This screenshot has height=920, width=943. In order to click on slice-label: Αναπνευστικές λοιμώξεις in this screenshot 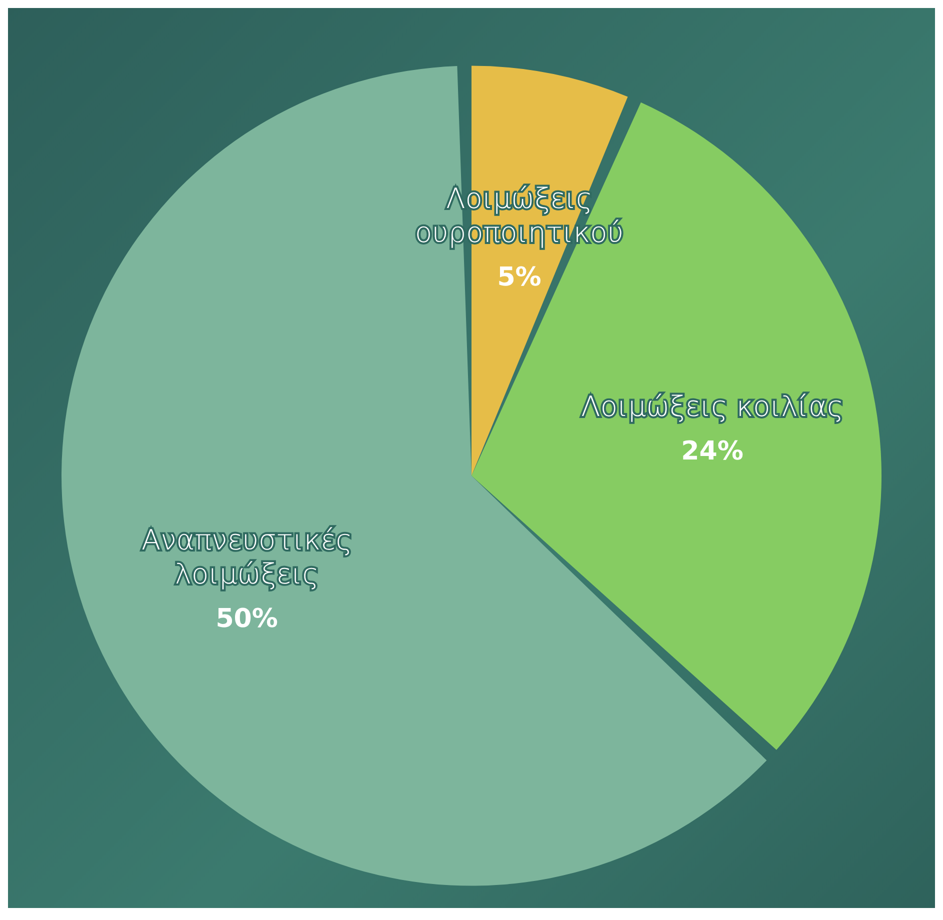, I will do `click(246, 557)`.